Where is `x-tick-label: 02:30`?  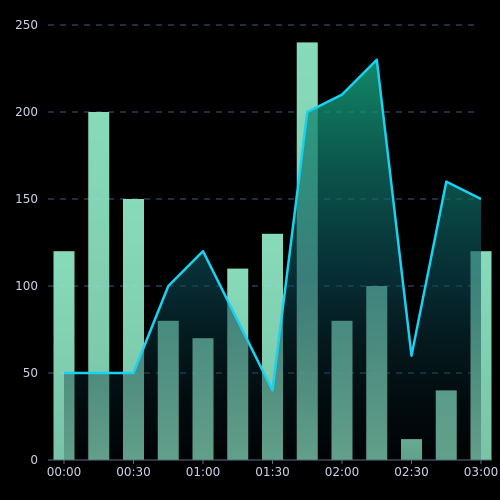 x-tick-label: 02:30 is located at coordinates (411, 472).